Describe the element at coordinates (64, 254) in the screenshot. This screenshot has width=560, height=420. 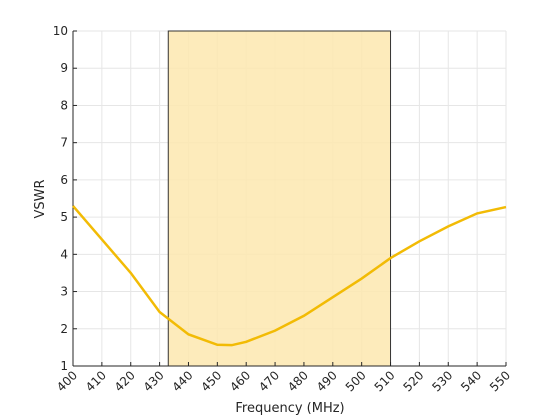
I see `y-tick-label: 4` at that location.